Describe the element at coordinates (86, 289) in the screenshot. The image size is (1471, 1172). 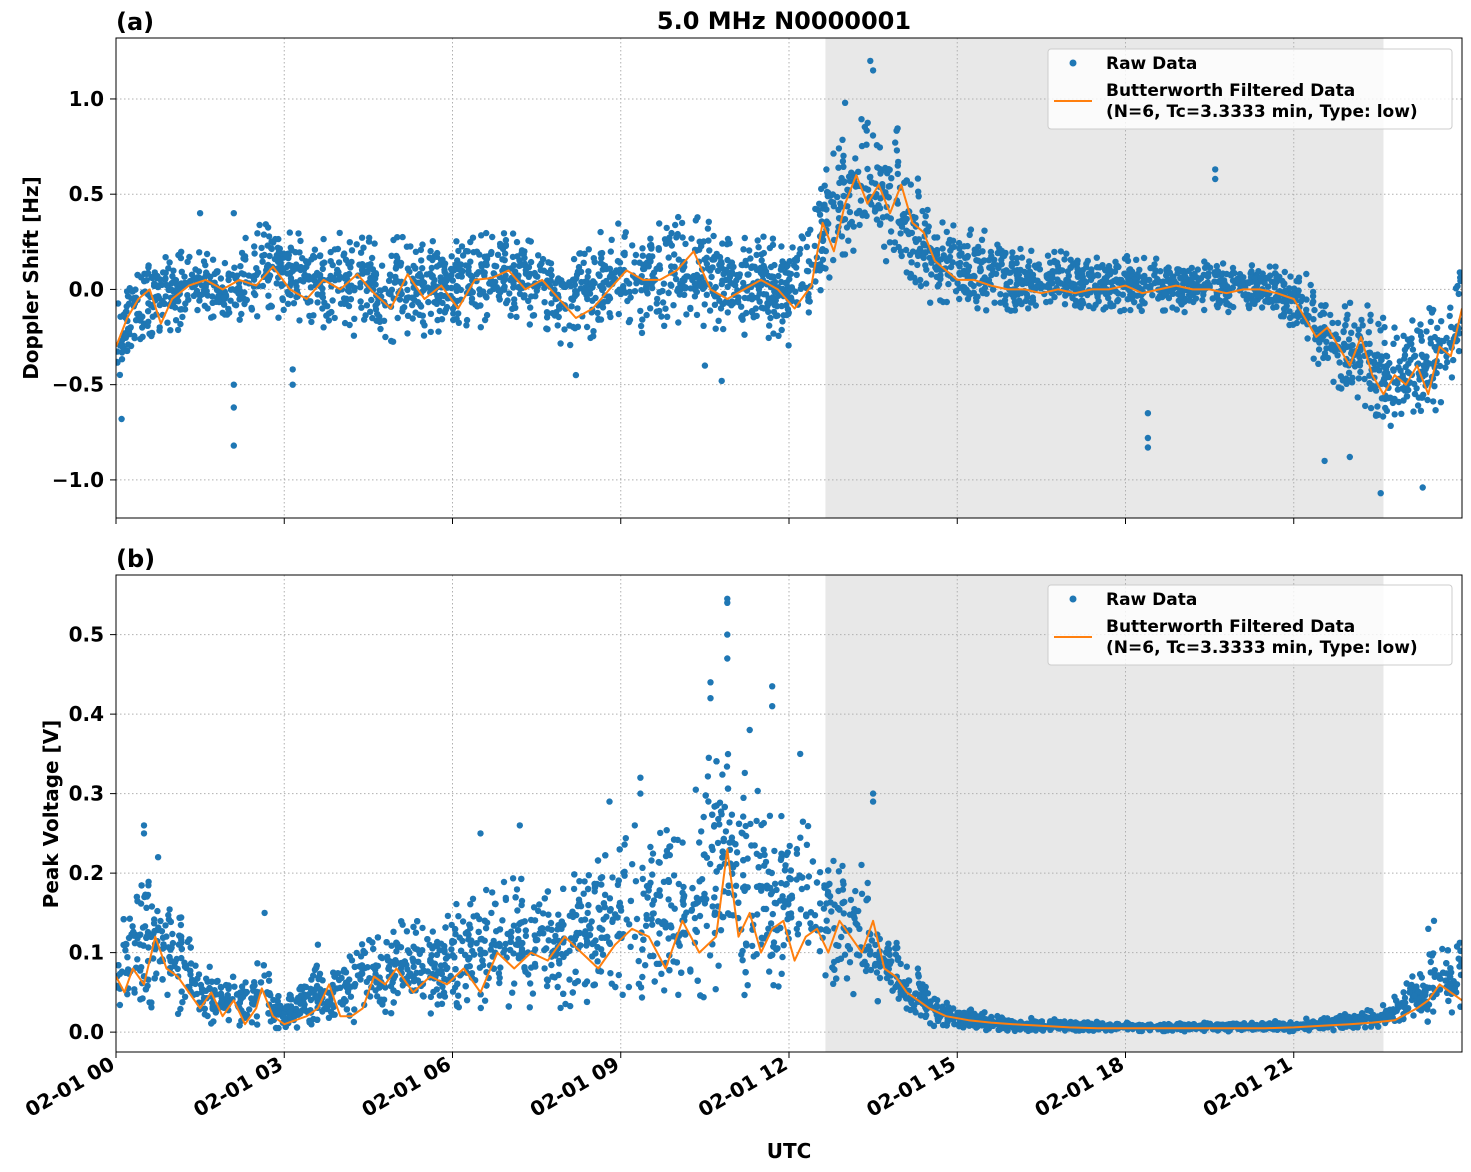
I see `y-tick-label: 0.0` at that location.